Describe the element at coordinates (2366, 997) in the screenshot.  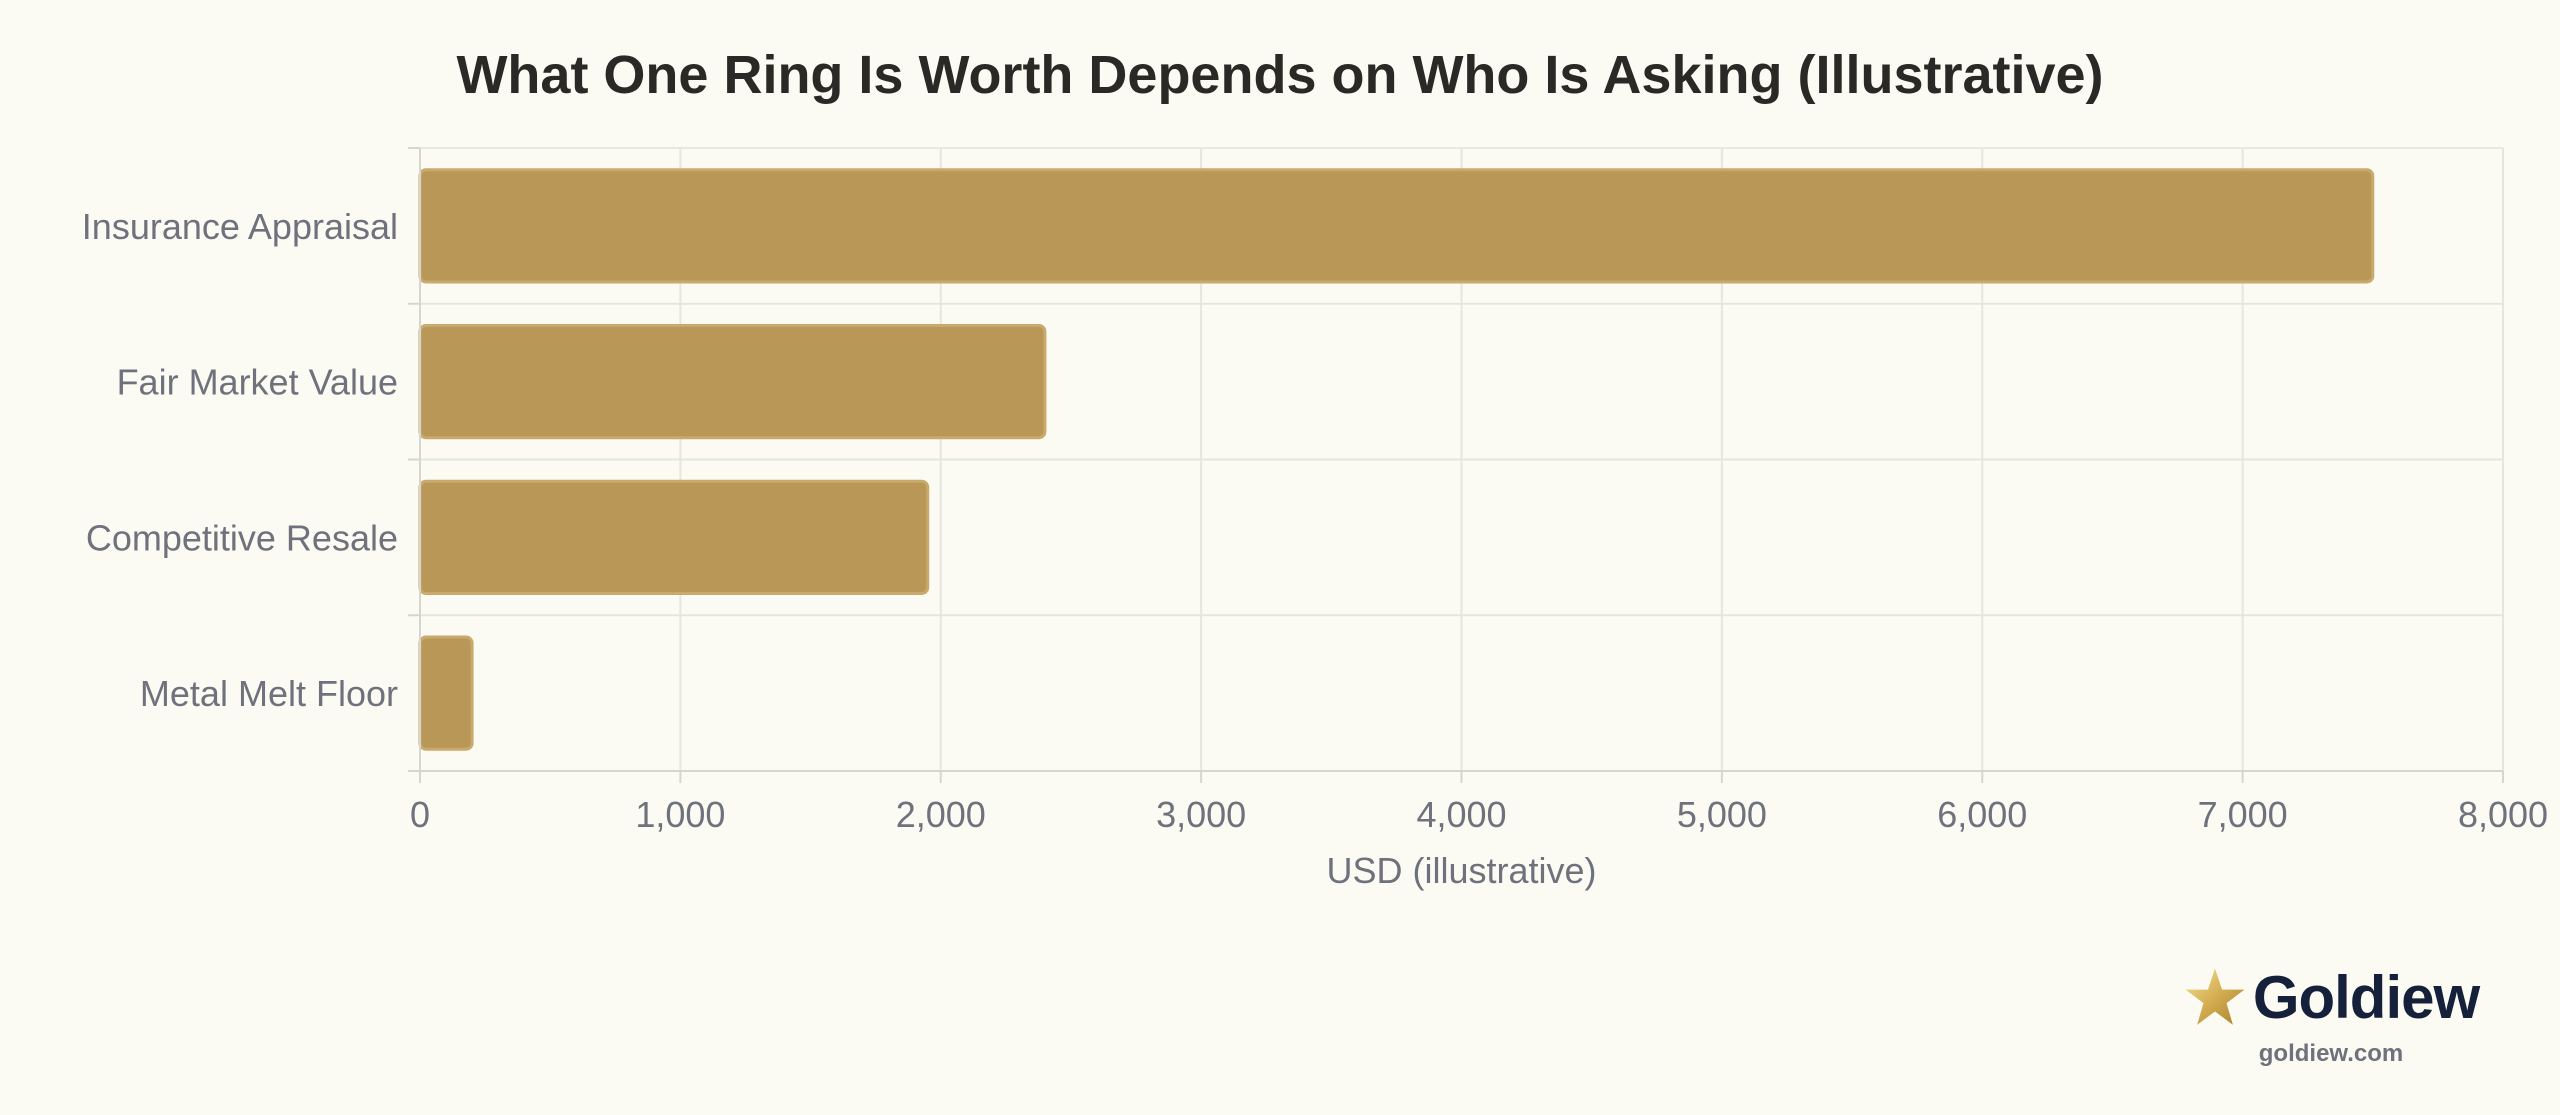
I see `brand-name: Goldiew` at that location.